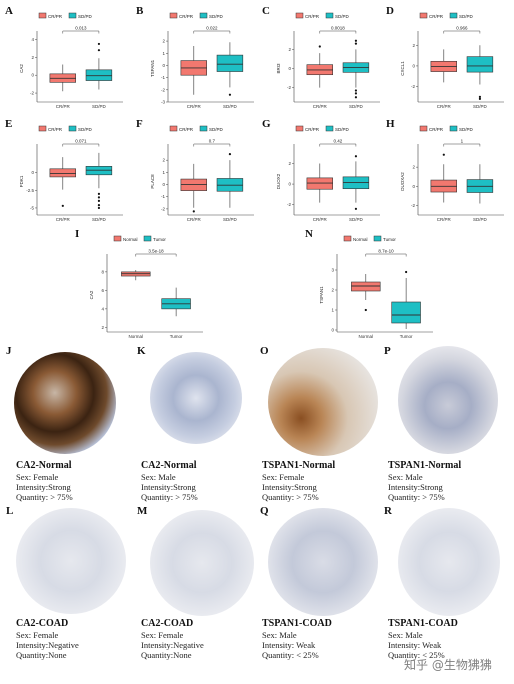  What do you see at coordinates (376, 293) in the screenshot?
I see `axes: 0 1 2 3 TSPAN1` at bounding box center [376, 293].